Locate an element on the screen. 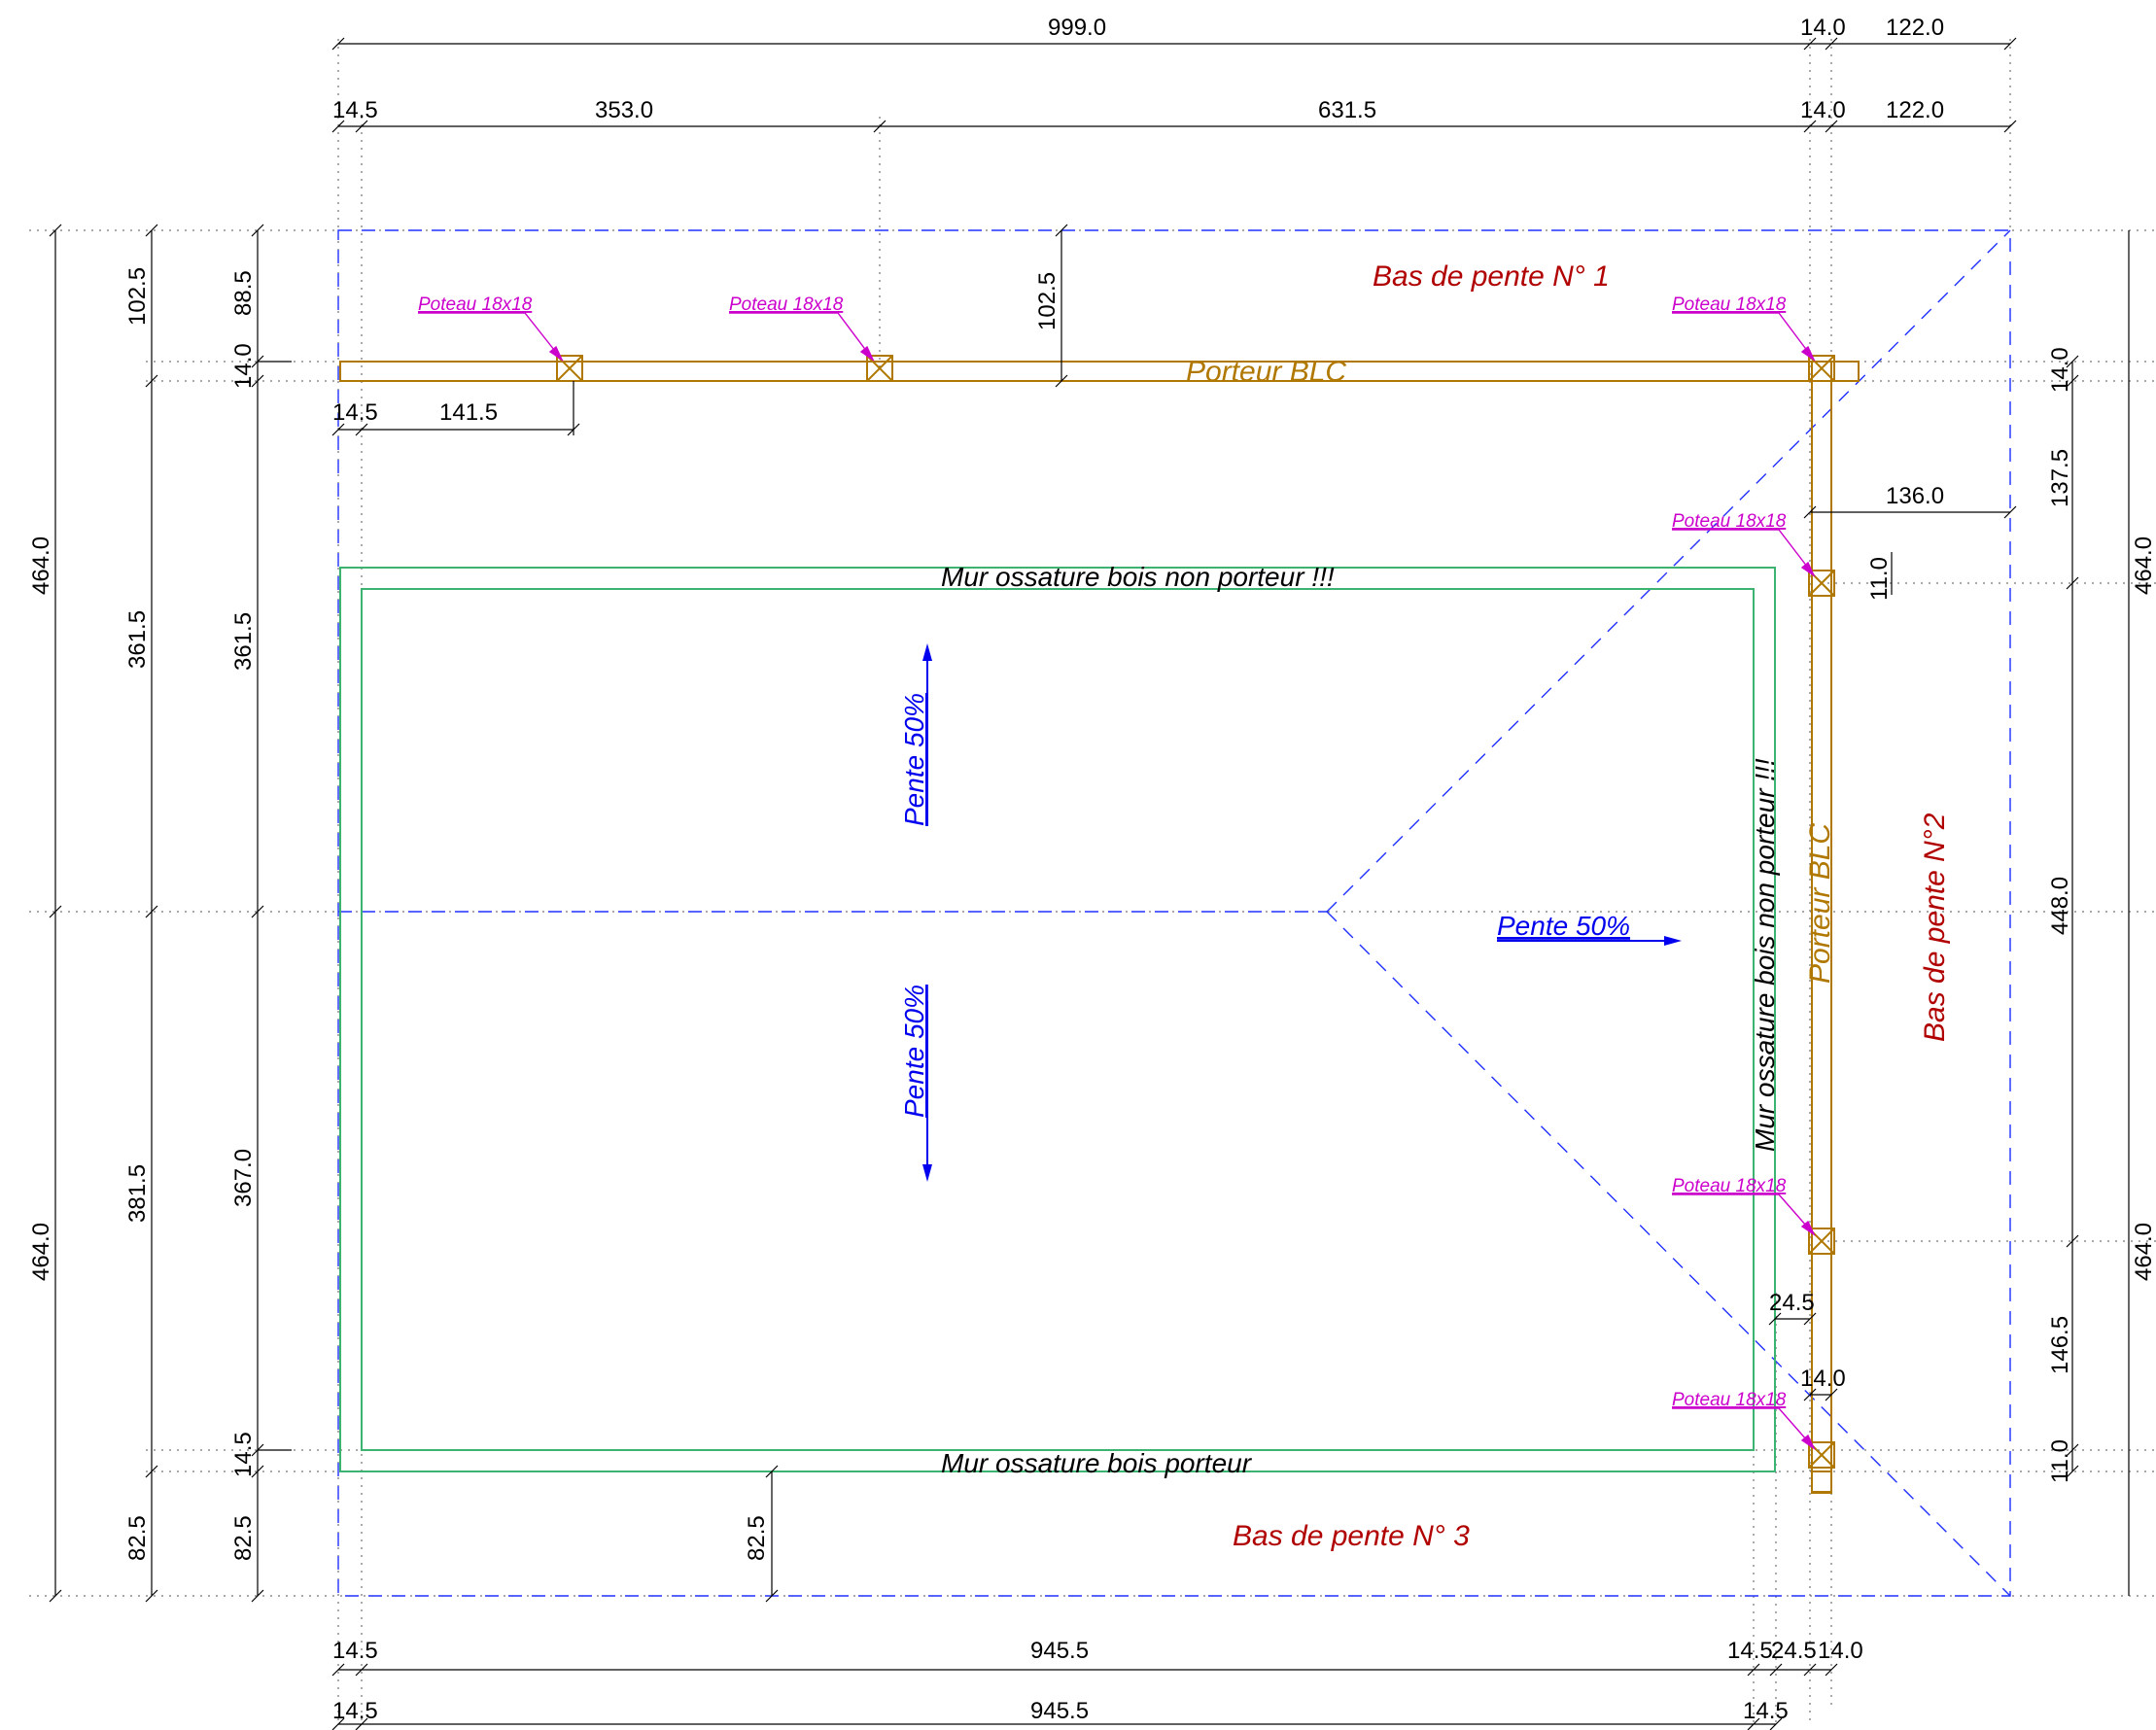 This screenshot has width=2156, height=1730. slope-arrow-down is located at coordinates (927, 1091).